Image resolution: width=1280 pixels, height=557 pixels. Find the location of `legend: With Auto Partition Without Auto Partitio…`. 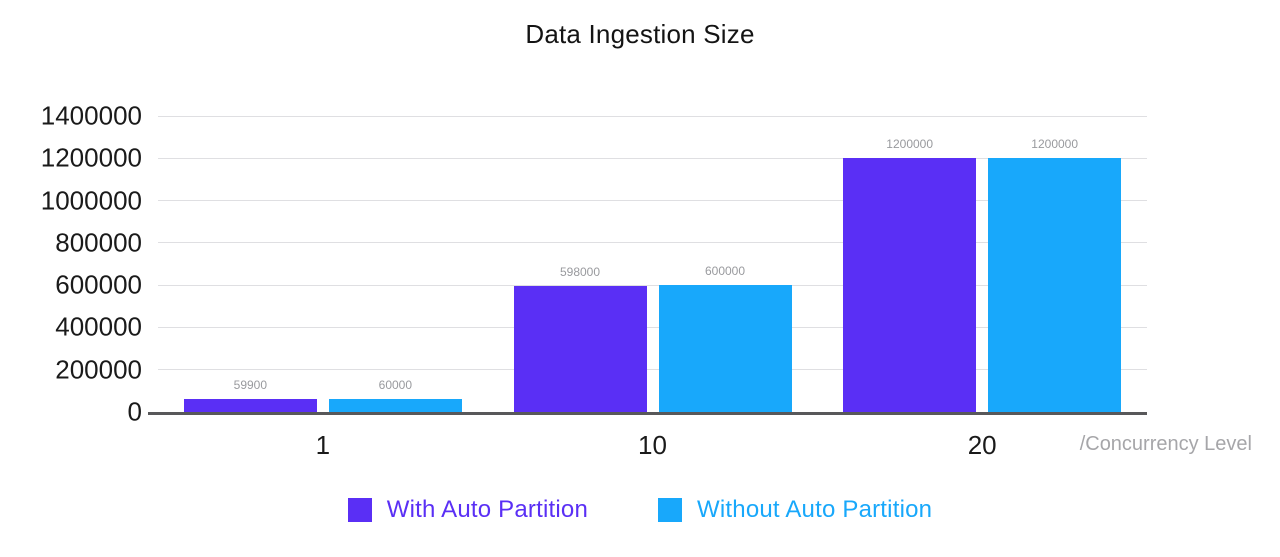

legend: With Auto Partition Without Auto Partitio… is located at coordinates (640, 510).